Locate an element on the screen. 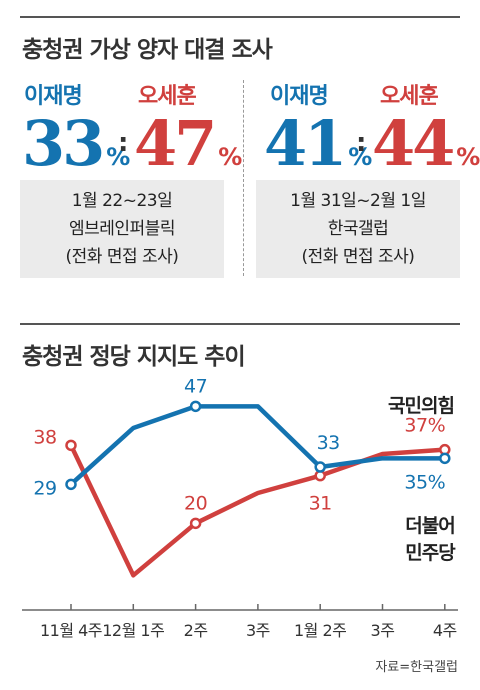  poll-panel-2: 이재명 오세훈 41% : 44% is located at coordinates (368, 129).